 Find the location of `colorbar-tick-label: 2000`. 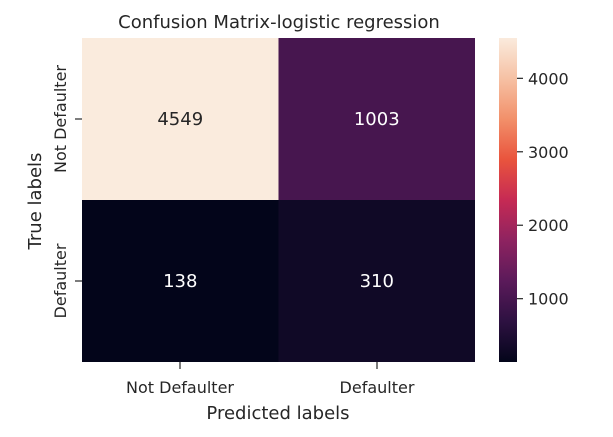

colorbar-tick-label: 2000 is located at coordinates (548, 225).